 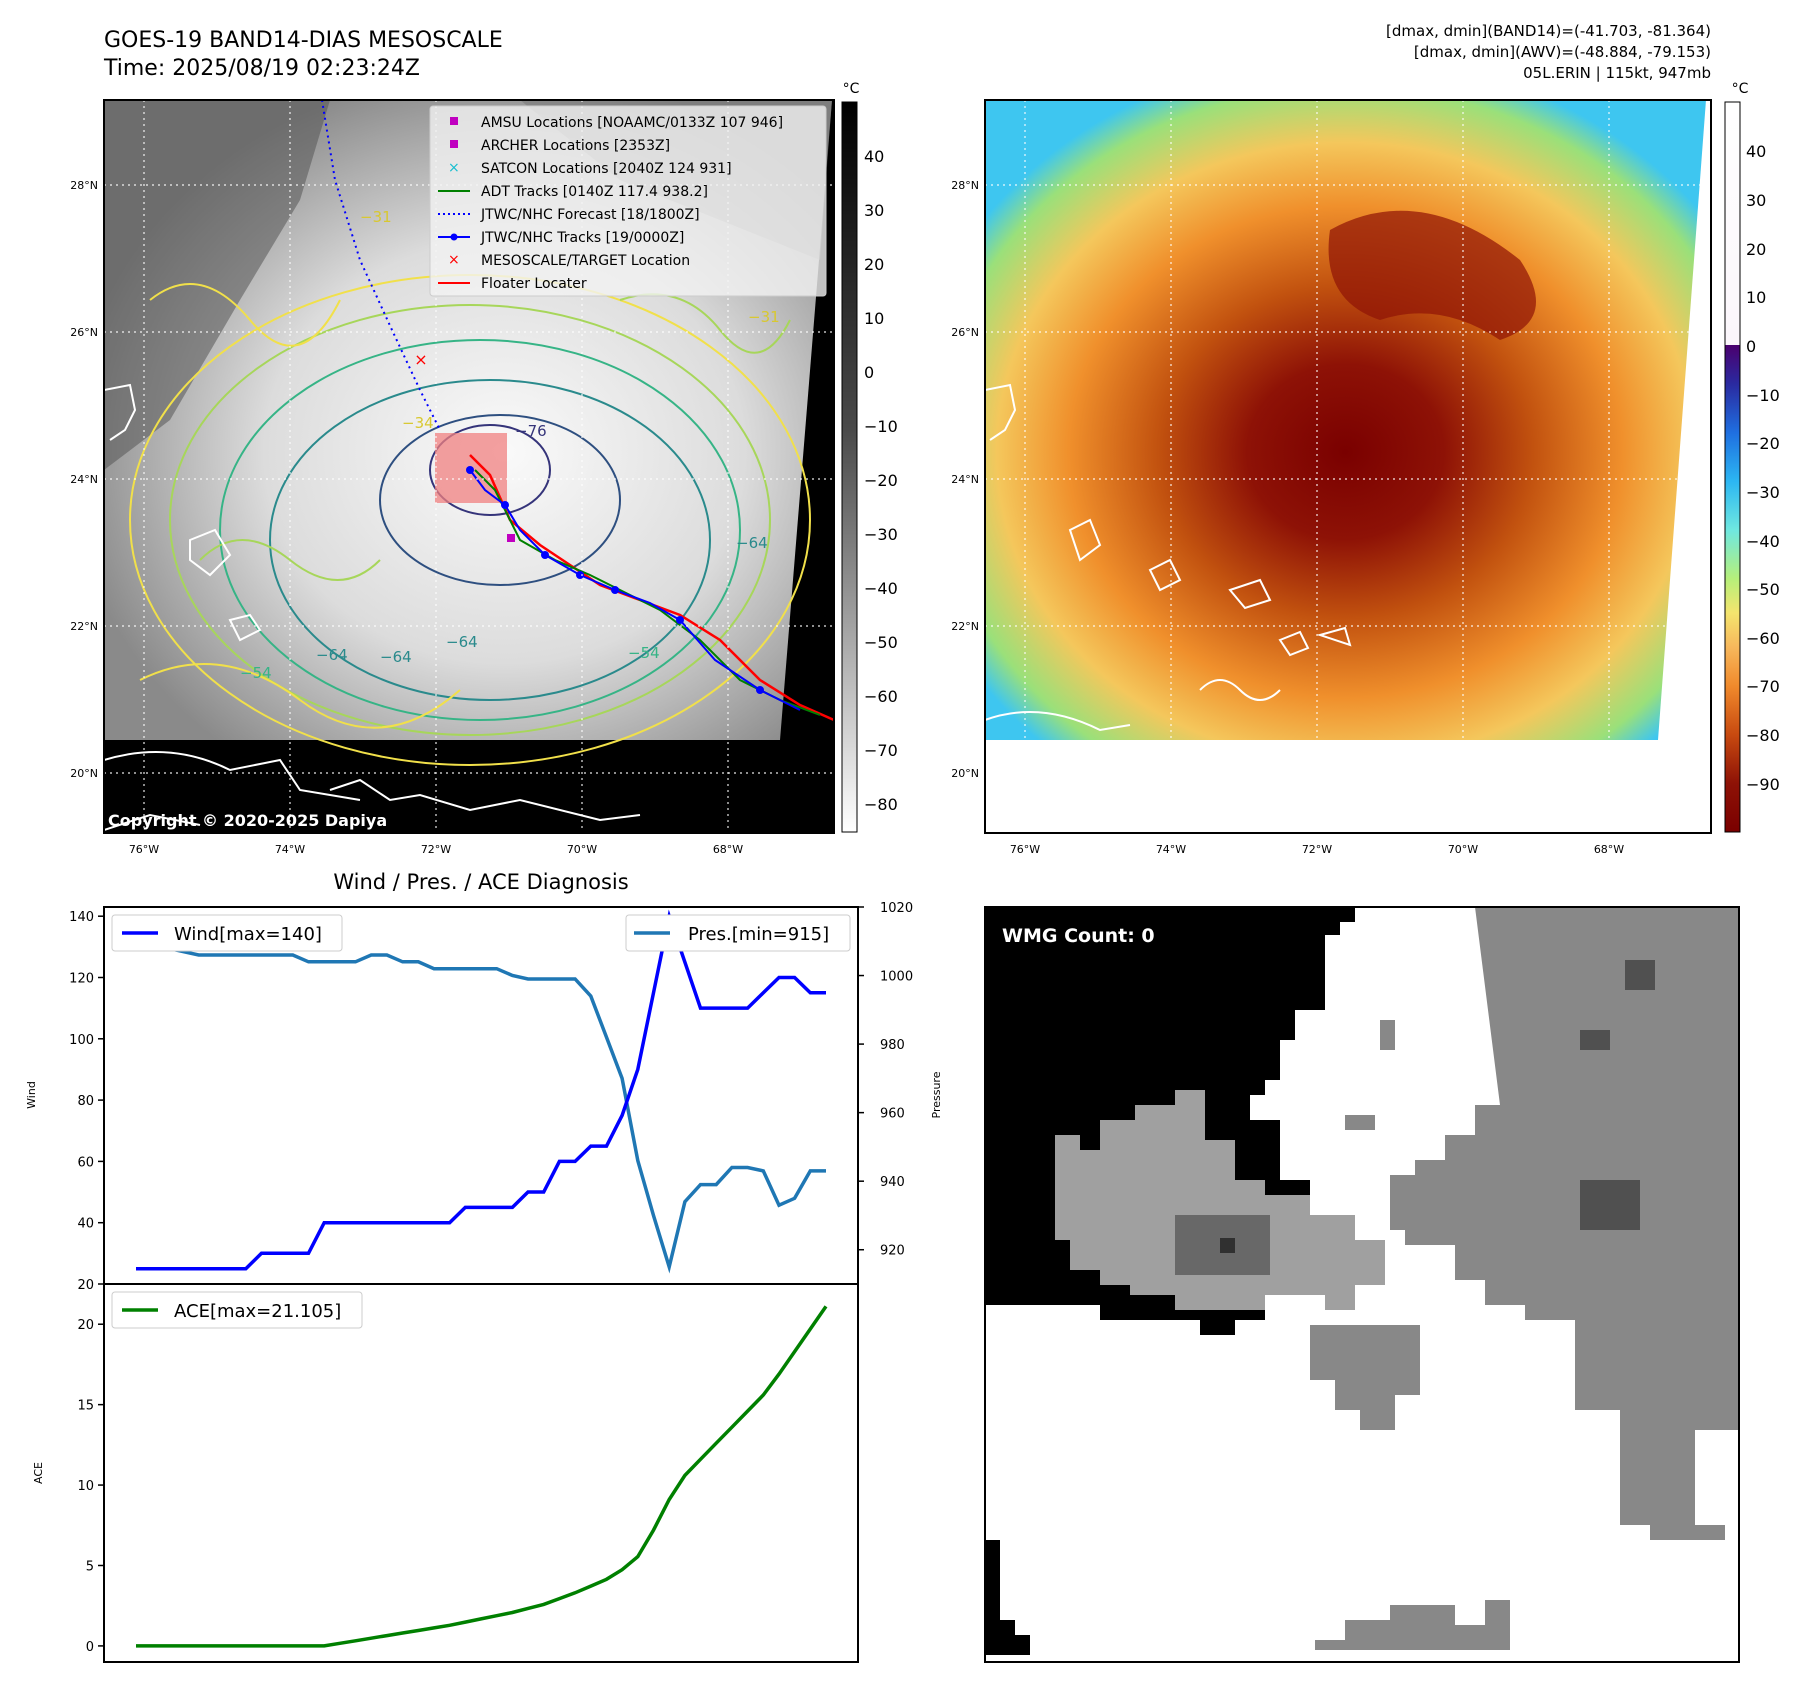 What do you see at coordinates (758, 934) in the screenshot?
I see `pressure-legend-label: Pres.[min=915]` at bounding box center [758, 934].